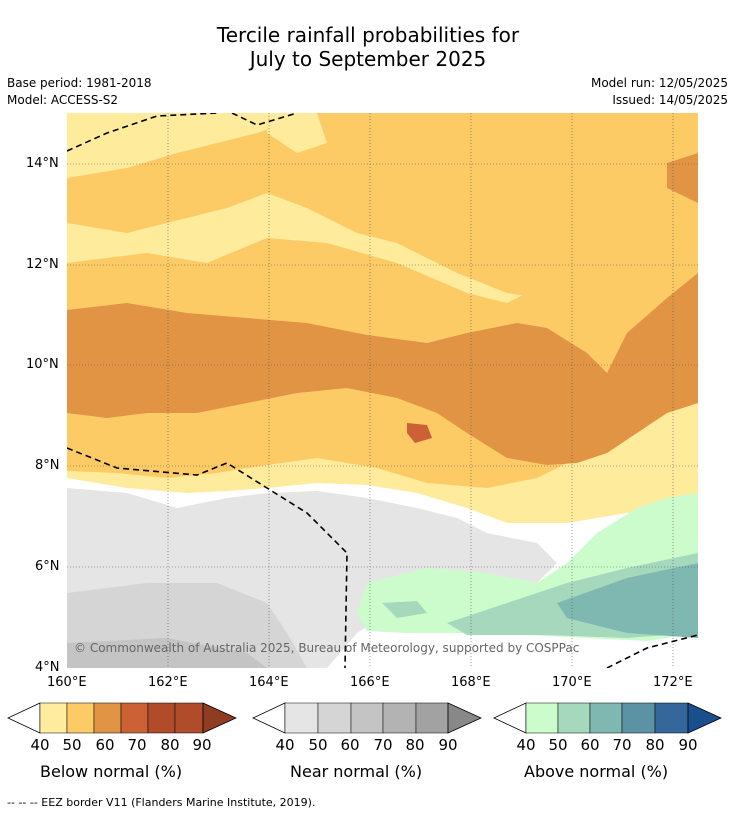  Describe the element at coordinates (269, 682) in the screenshot. I see `lon-tick-164e: 164°E` at that location.